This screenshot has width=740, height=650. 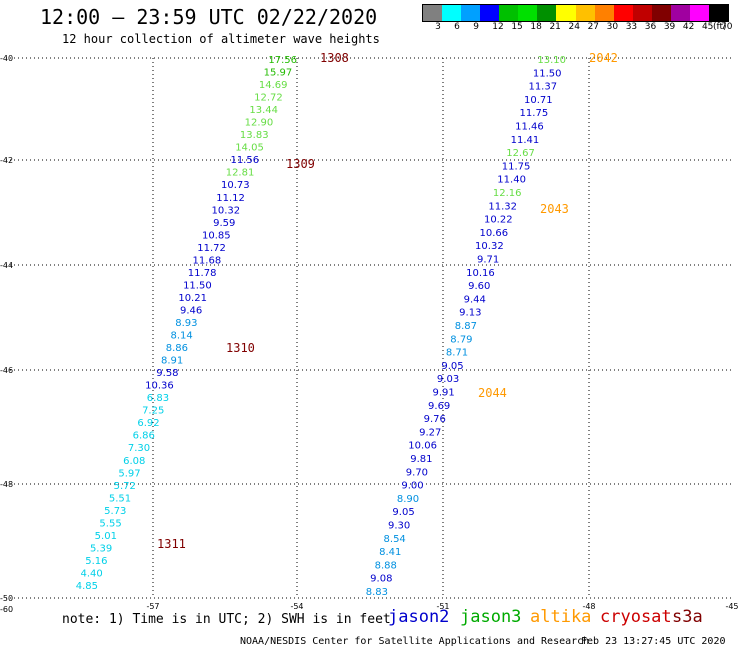 I want to click on swh-value-label: 5.73, so click(x=115, y=511).